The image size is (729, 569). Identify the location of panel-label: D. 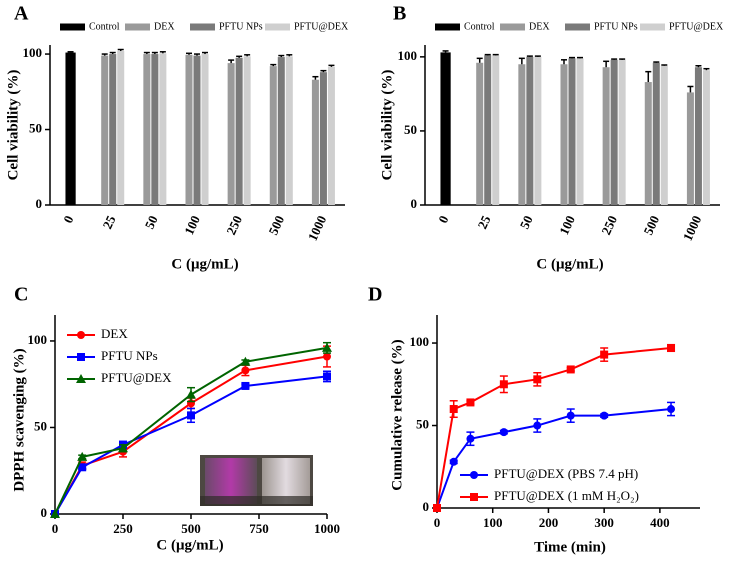
(375, 295).